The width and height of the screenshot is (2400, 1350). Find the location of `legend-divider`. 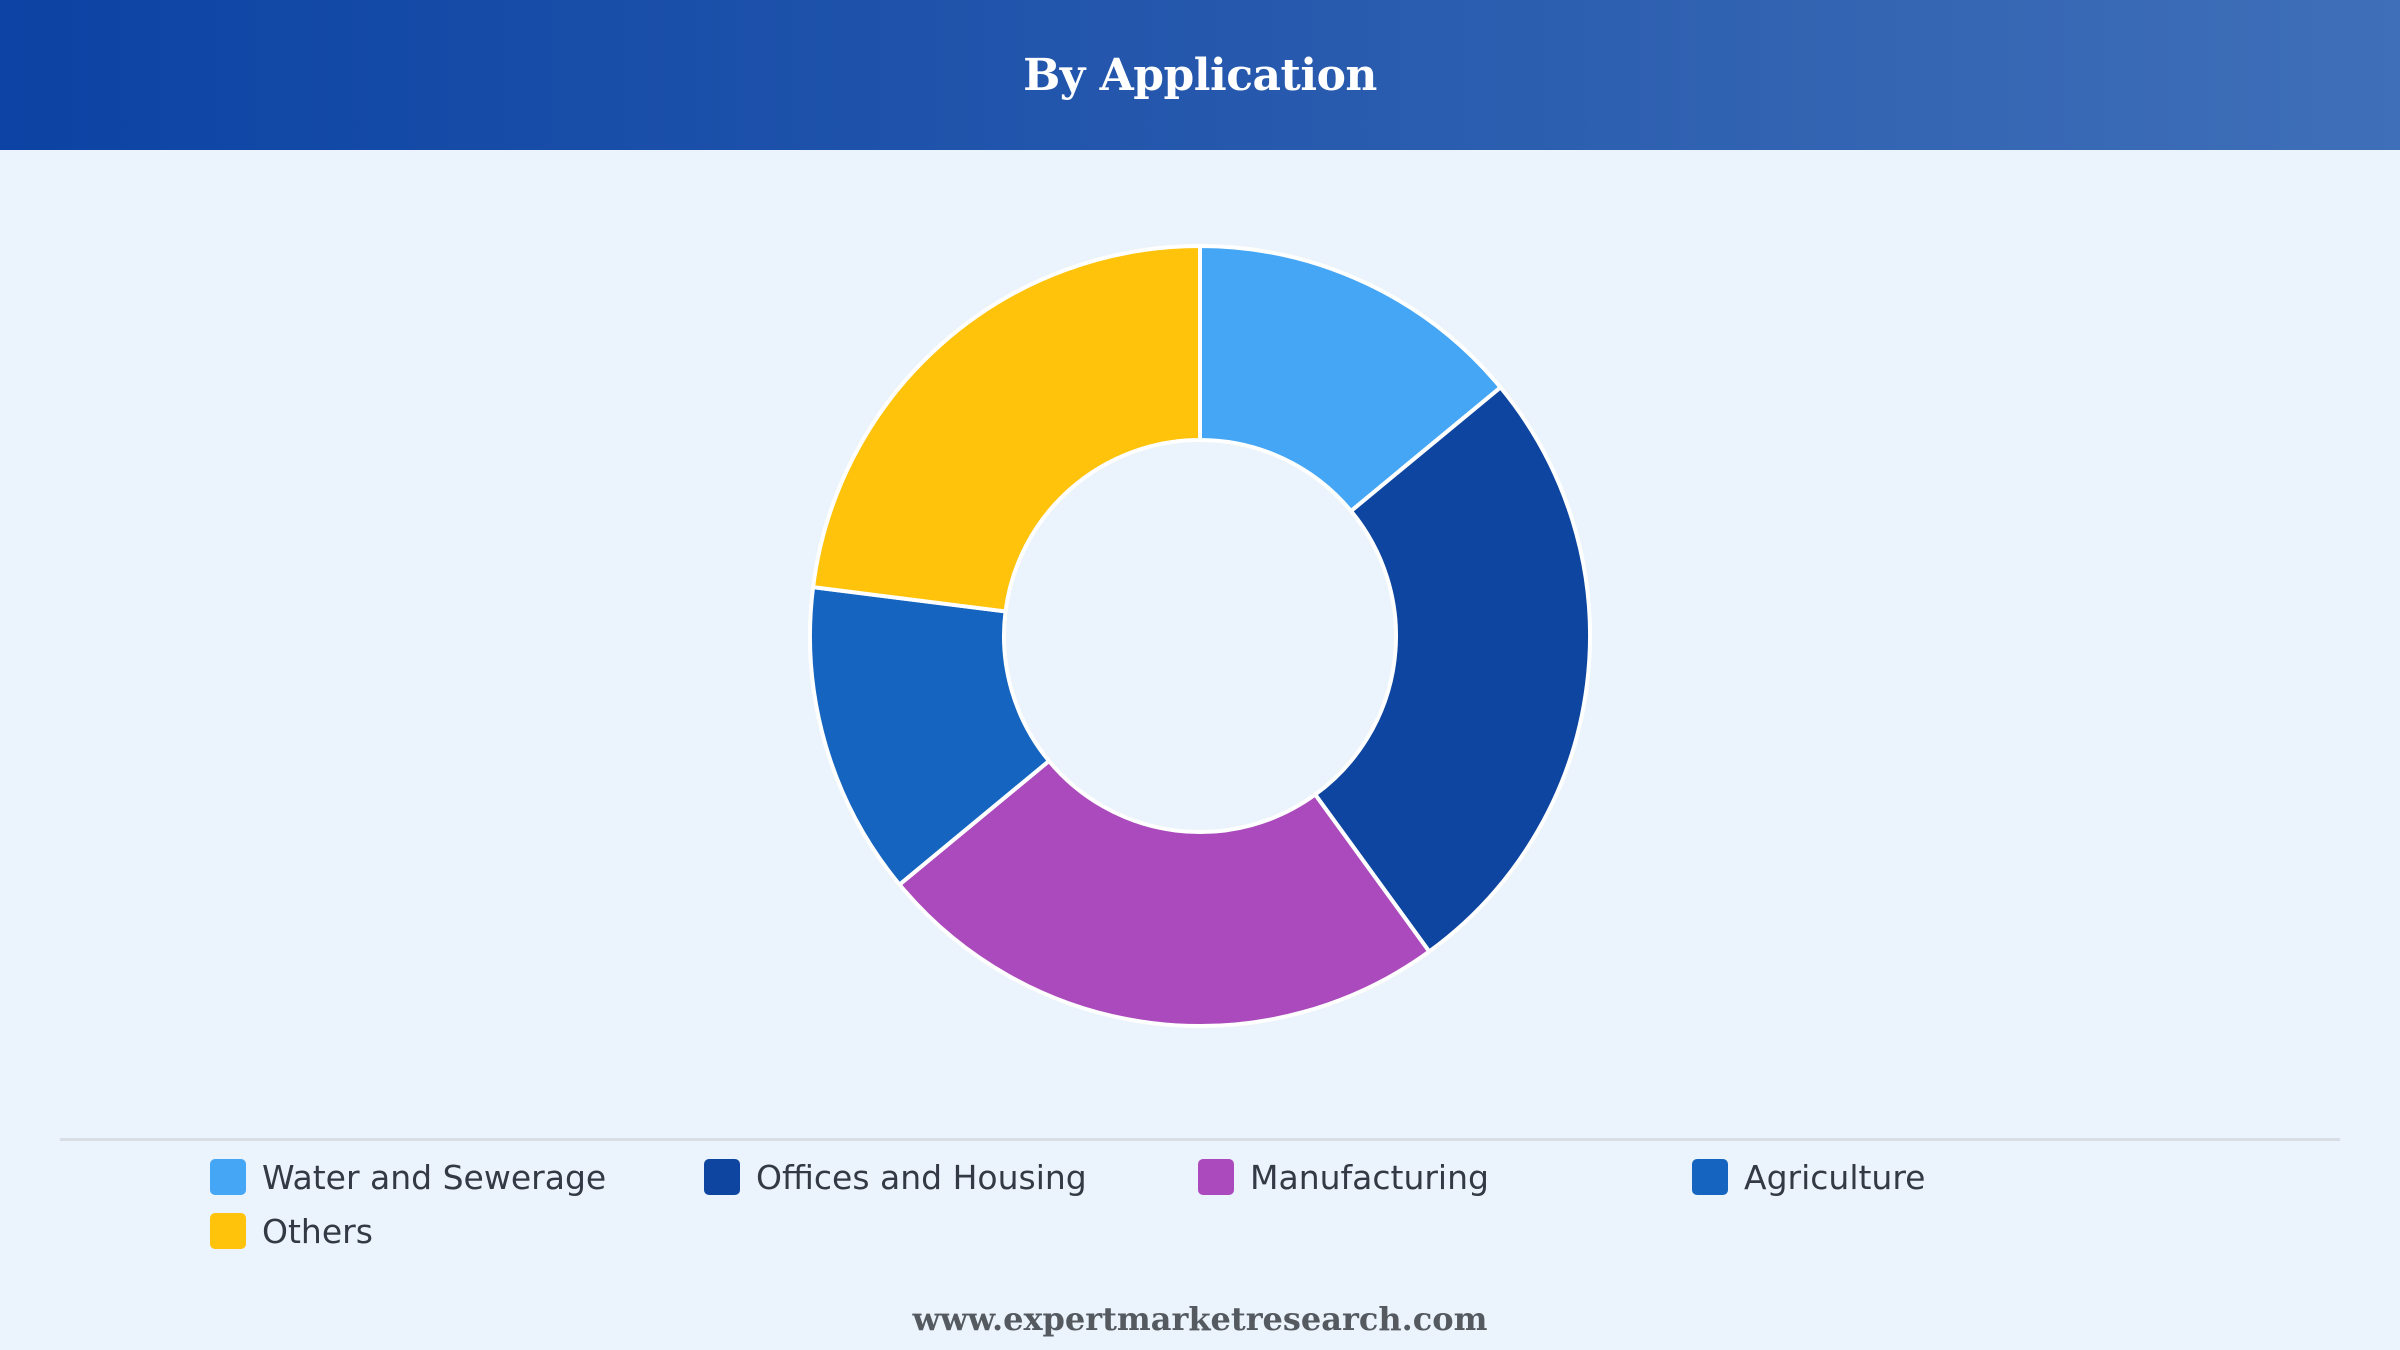

legend-divider is located at coordinates (1200, 1139).